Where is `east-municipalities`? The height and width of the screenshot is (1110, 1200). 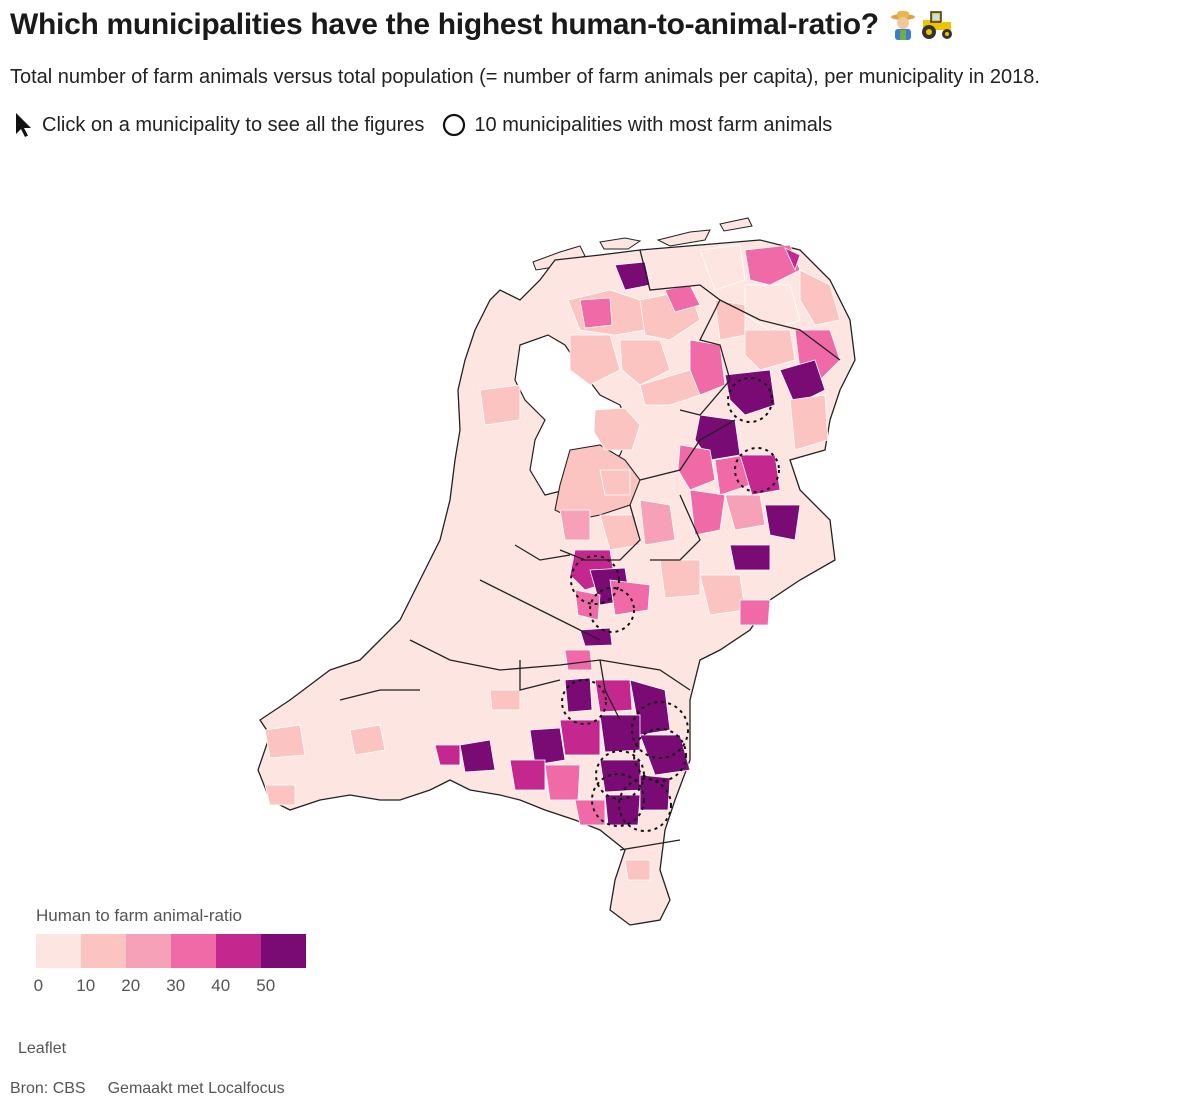 east-municipalities is located at coordinates (700, 520).